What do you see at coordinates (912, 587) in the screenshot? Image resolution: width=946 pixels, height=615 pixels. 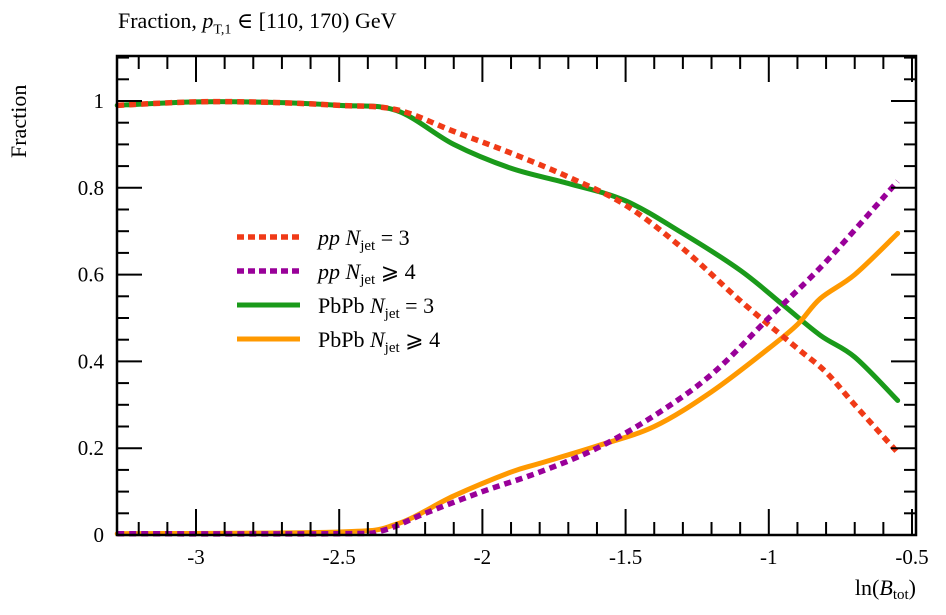 I see `x-label-close: )` at bounding box center [912, 587].